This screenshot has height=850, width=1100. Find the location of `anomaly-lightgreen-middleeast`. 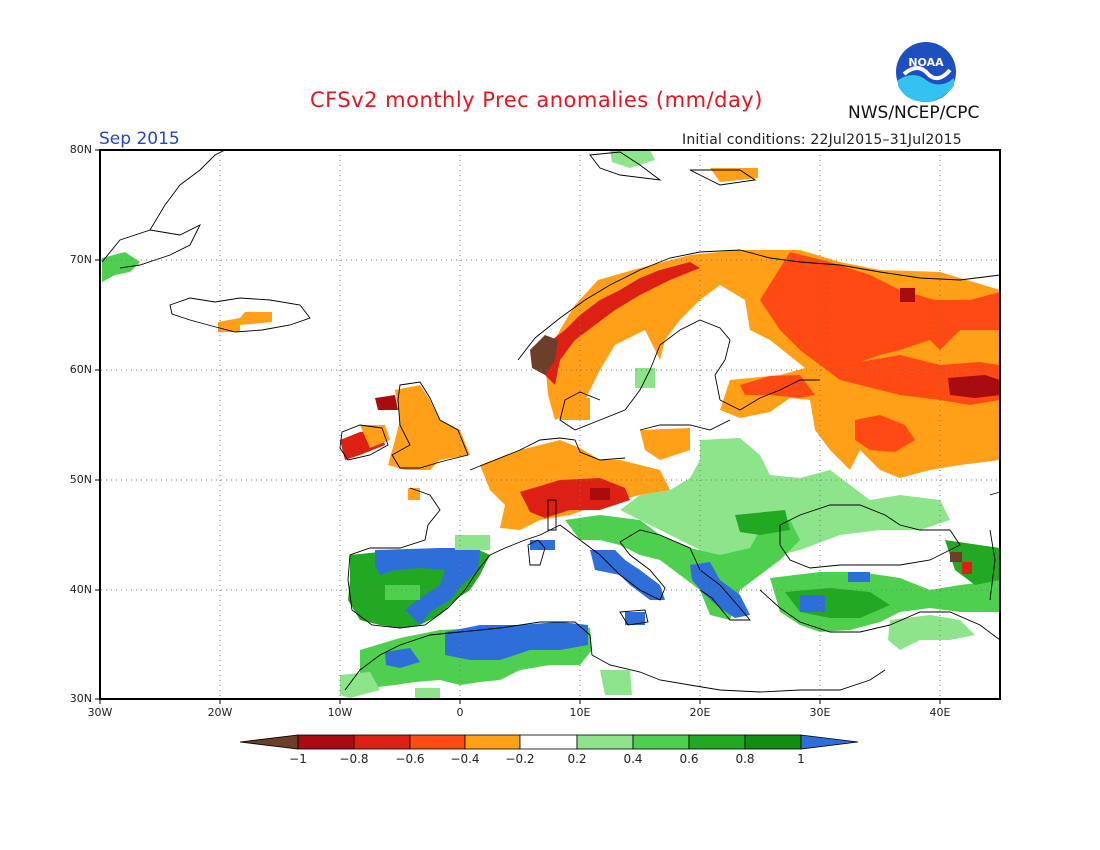

anomaly-lightgreen-middleeast is located at coordinates (931, 632).